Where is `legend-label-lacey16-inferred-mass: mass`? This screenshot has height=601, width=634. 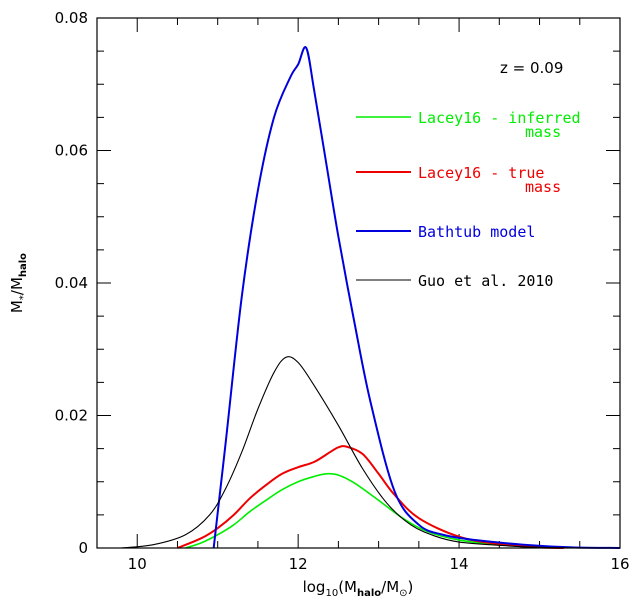 legend-label-lacey16-inferred-mass: mass is located at coordinates (543, 132).